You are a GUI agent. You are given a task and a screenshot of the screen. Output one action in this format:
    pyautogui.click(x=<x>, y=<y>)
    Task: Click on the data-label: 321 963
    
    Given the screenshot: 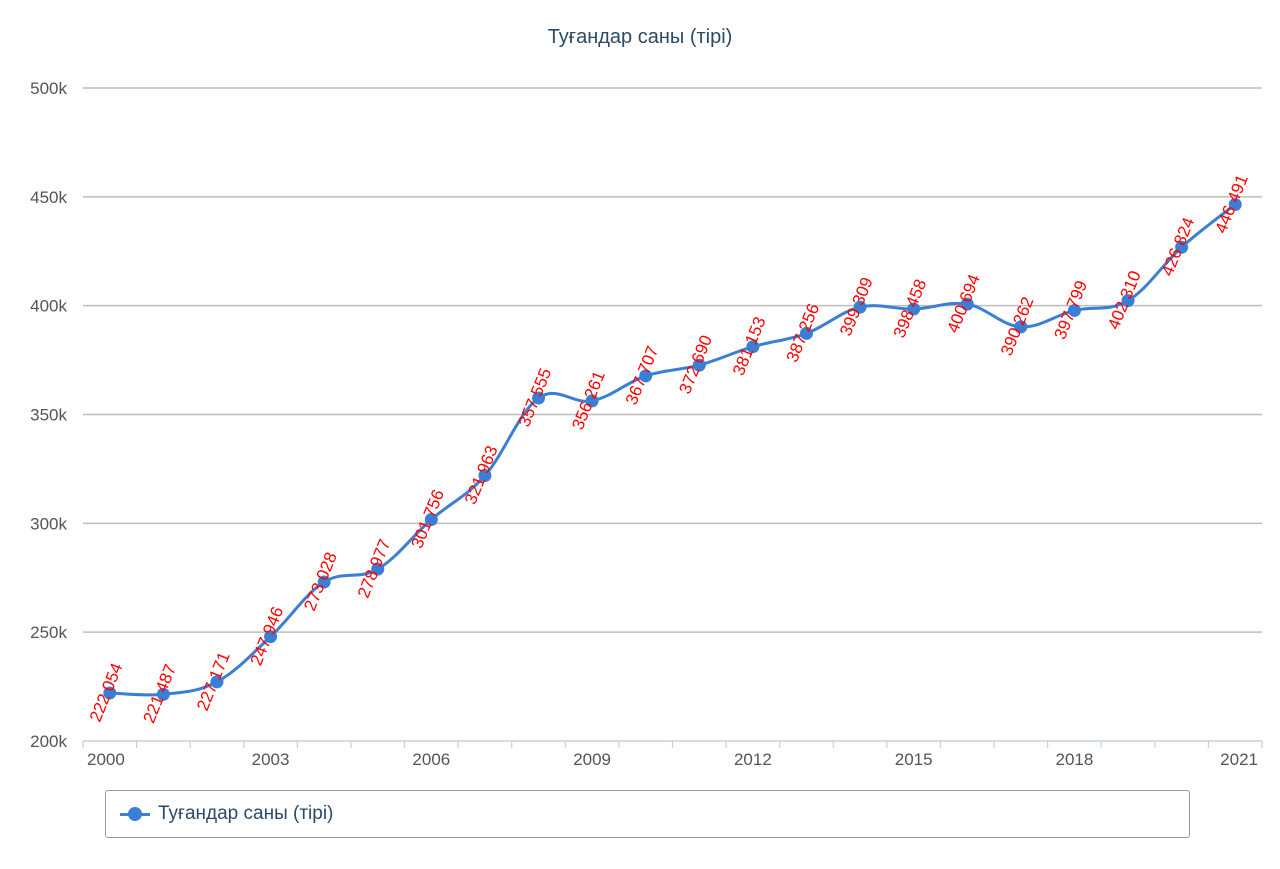 What is the action you would take?
    pyautogui.click(x=481, y=475)
    